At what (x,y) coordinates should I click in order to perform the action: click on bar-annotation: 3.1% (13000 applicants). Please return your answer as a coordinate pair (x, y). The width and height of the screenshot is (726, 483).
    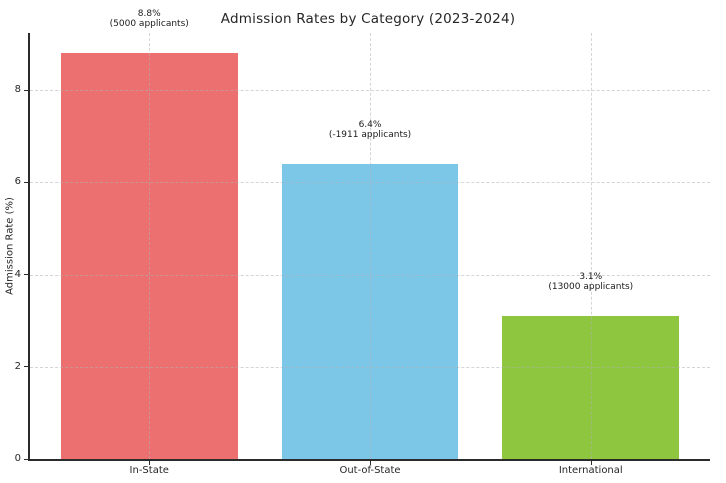
    Looking at the image, I should click on (590, 282).